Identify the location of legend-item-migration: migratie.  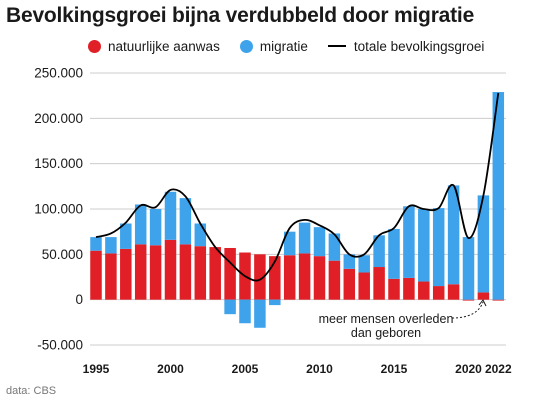
(273, 46).